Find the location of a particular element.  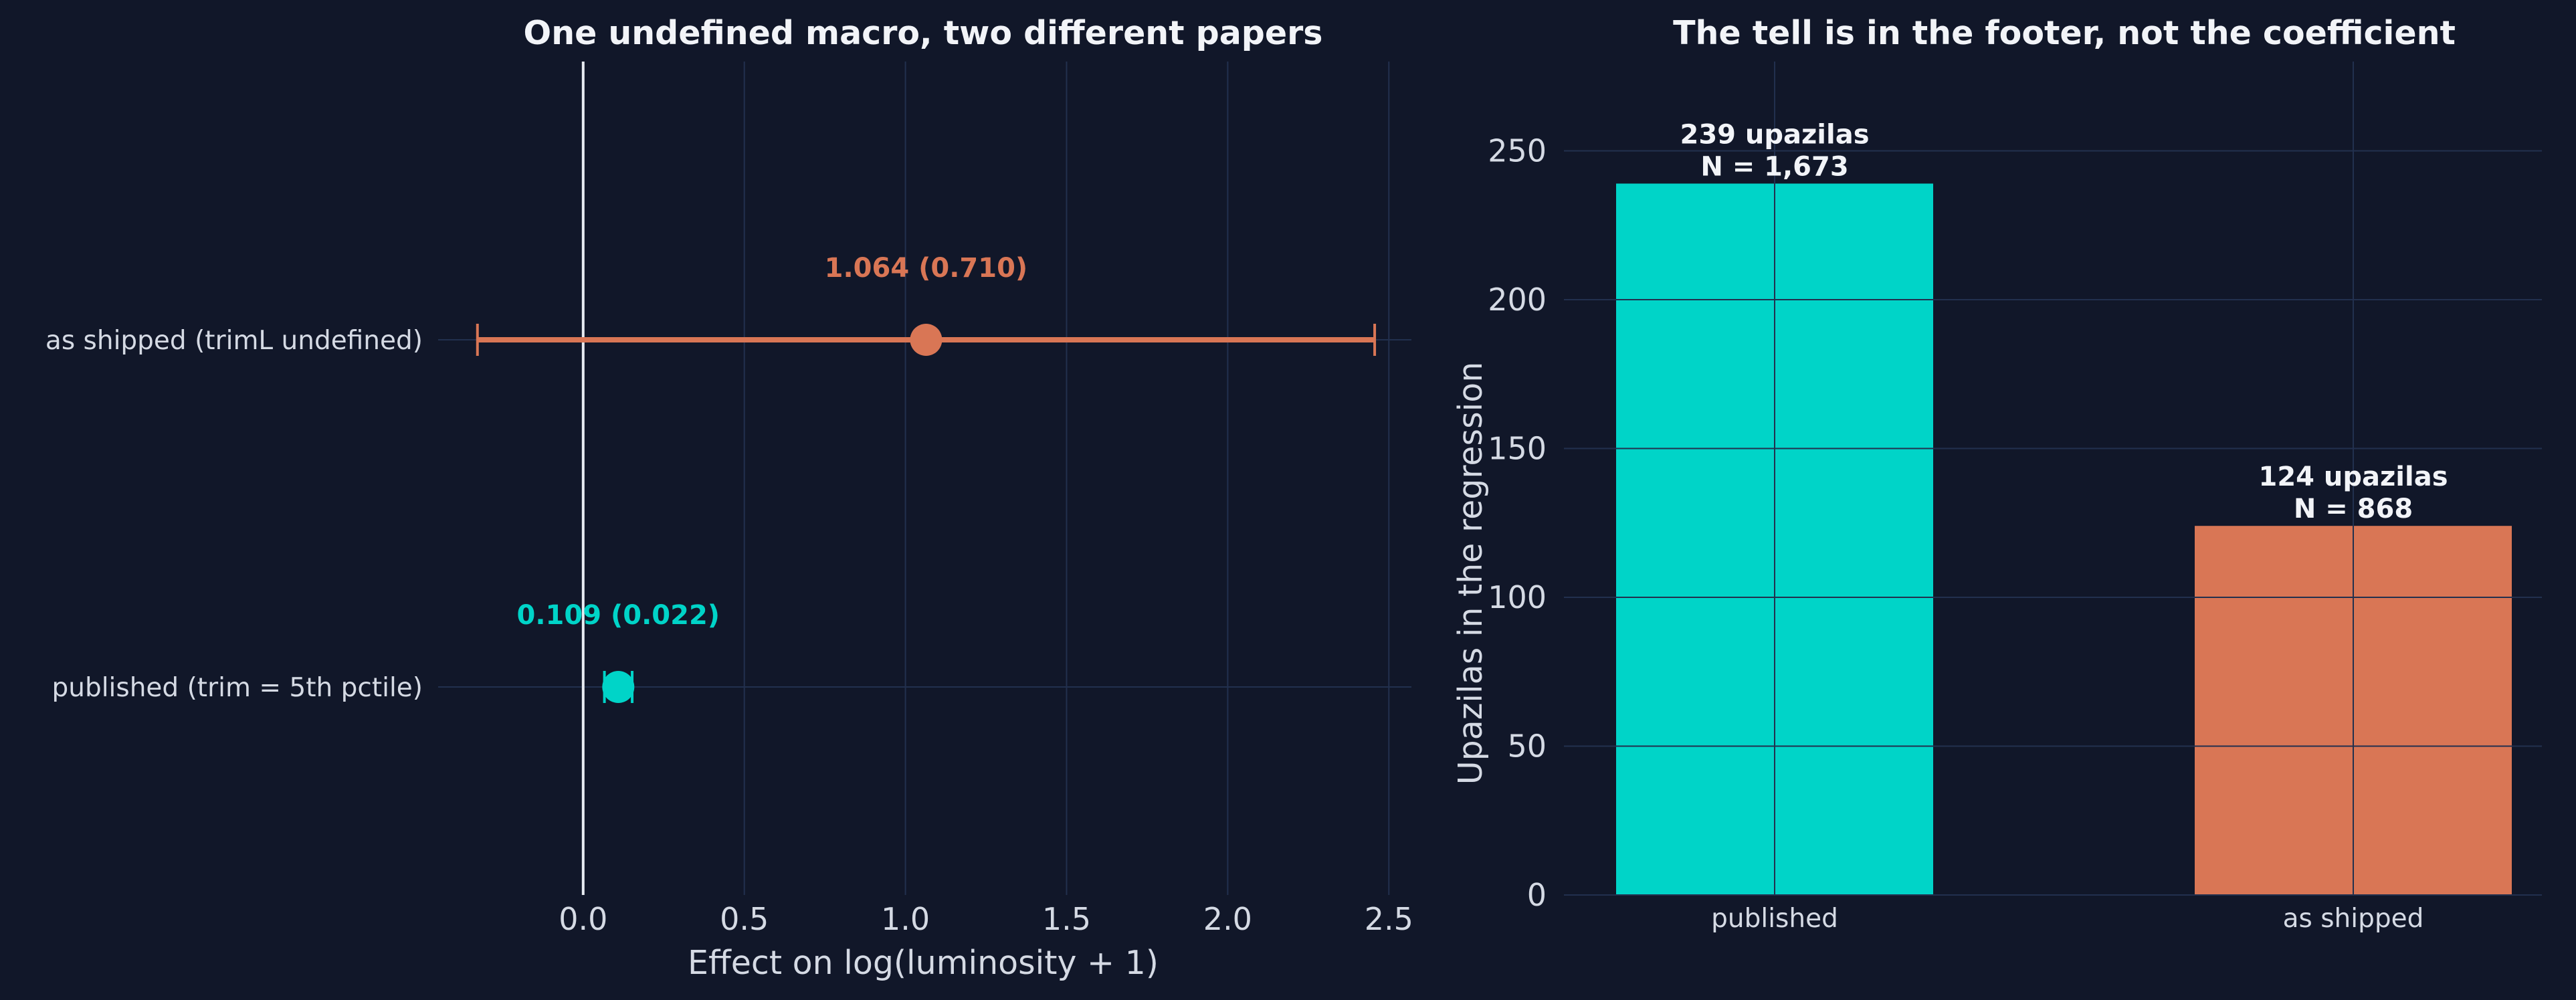

row-label: as shipped (trimL undefined) is located at coordinates (234, 341).